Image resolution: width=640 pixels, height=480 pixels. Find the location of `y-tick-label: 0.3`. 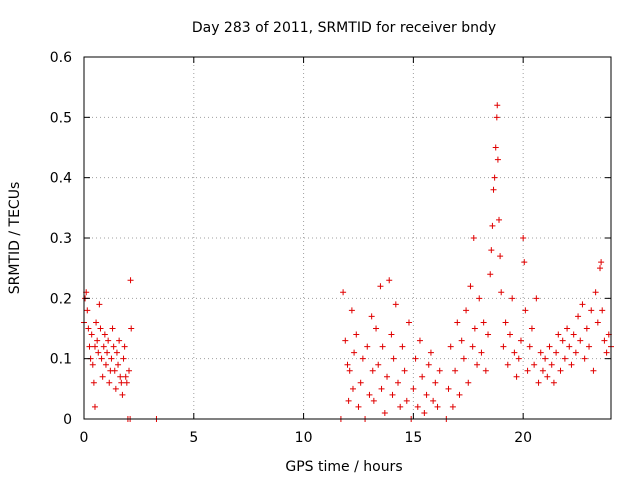

y-tick-label: 0.3 is located at coordinates (61, 239).